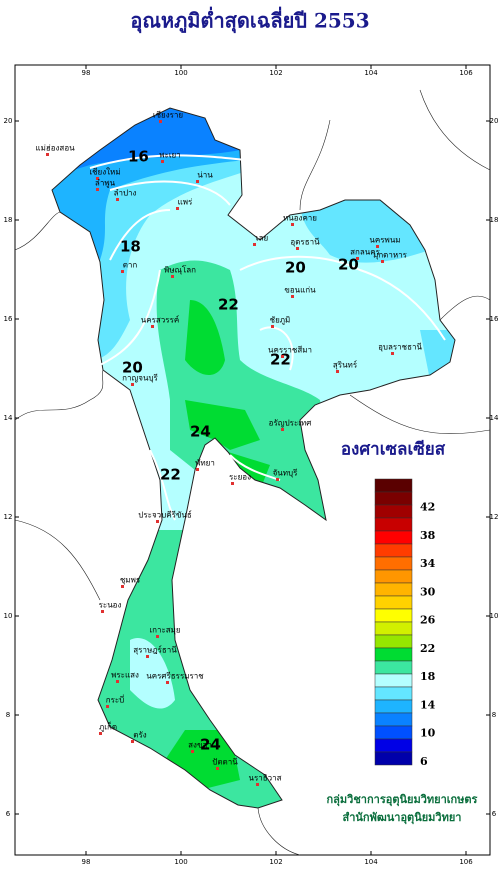  I want to click on legend-label: 38, so click(428, 535).